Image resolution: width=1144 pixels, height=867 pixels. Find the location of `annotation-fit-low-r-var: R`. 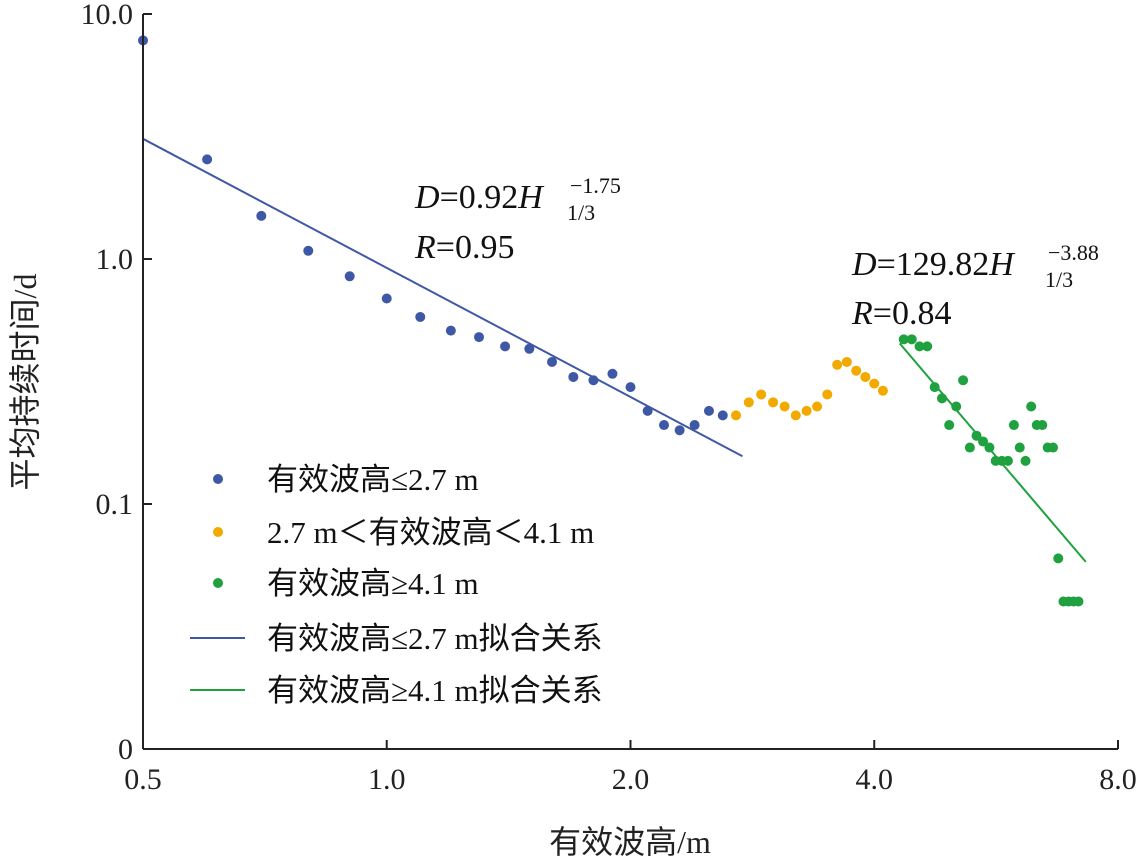

annotation-fit-low-r-var: R is located at coordinates (425, 247).